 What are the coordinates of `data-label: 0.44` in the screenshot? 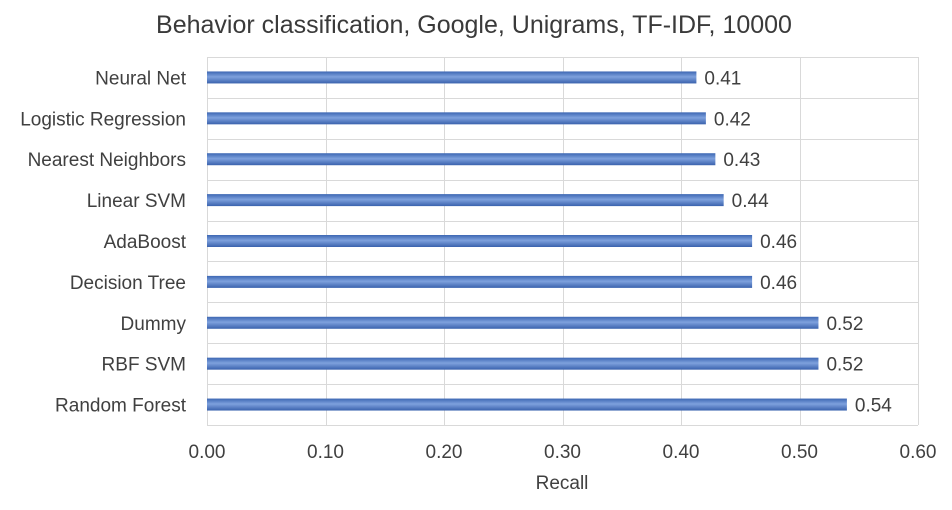 It's located at (750, 201).